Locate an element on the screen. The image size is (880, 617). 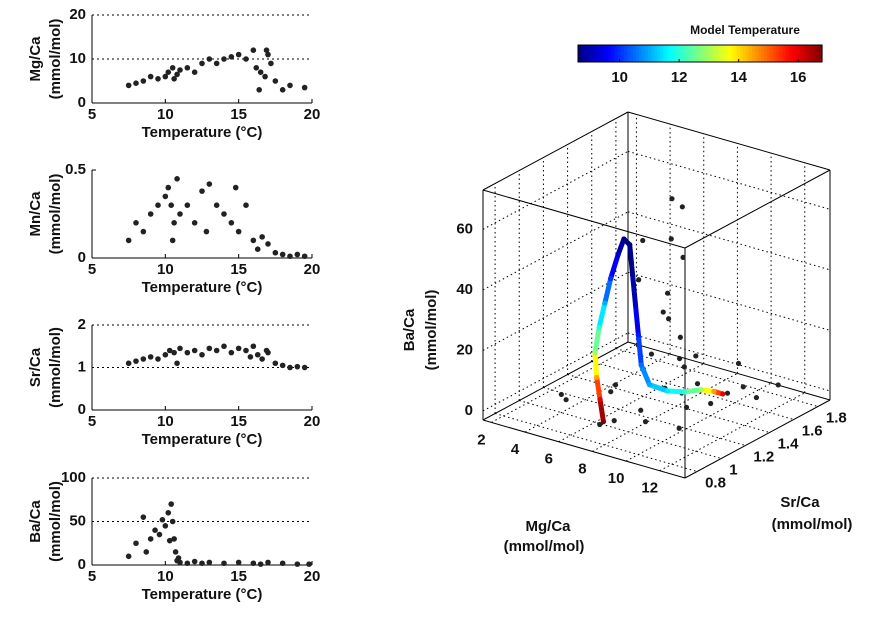
y-tick-label: 1.4 is located at coordinates (789, 443).